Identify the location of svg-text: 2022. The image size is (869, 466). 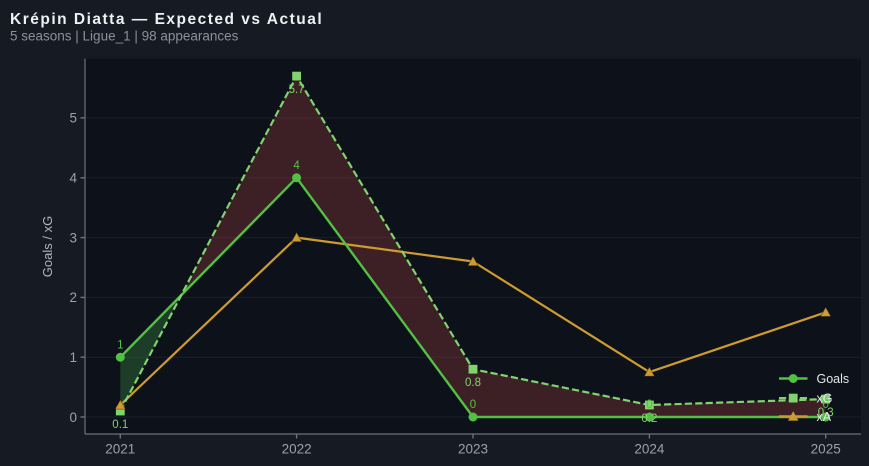
(297, 449).